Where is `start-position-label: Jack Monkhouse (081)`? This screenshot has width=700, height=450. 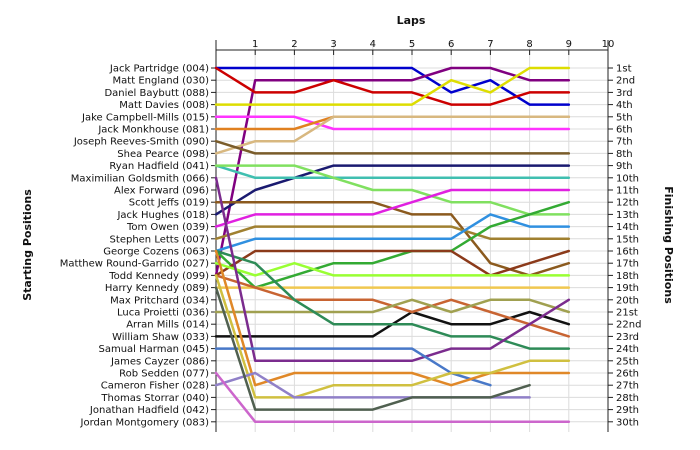 start-position-label: Jack Monkhouse (081) is located at coordinates (153, 130).